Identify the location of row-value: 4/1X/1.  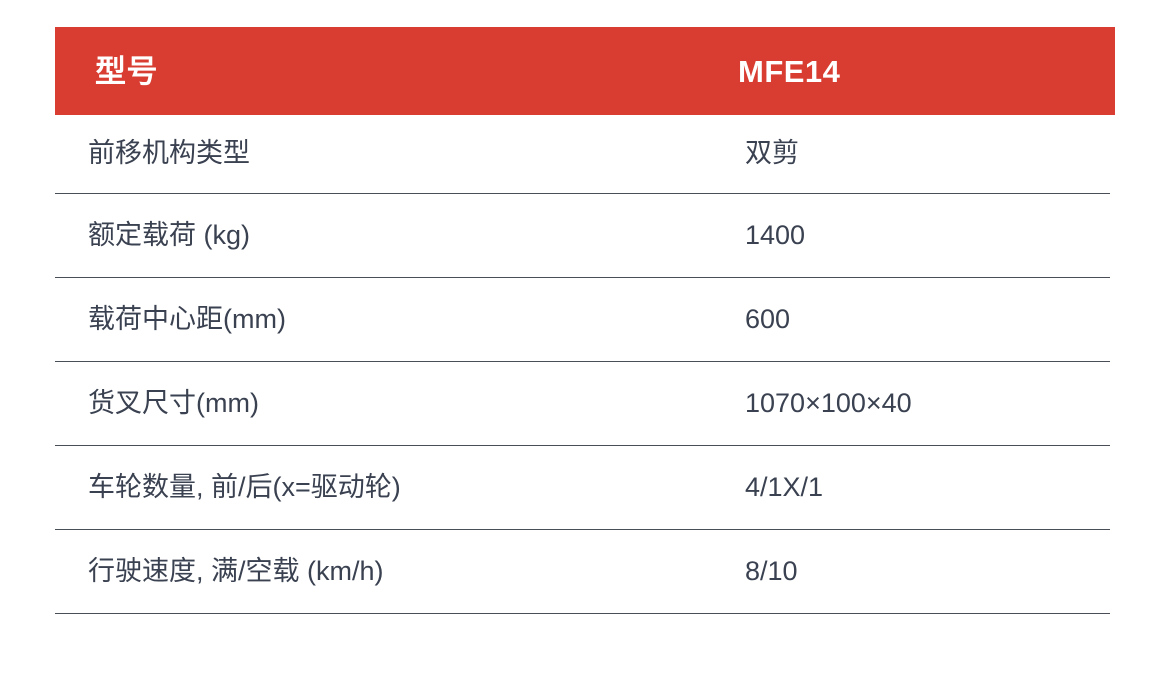
(784, 486).